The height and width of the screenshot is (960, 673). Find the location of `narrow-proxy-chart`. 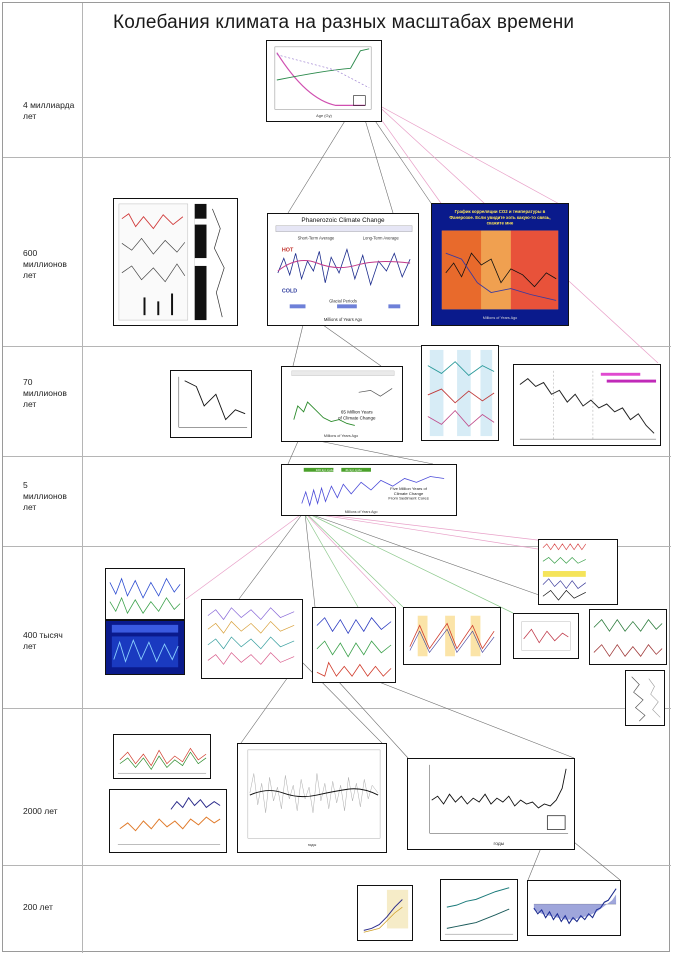

narrow-proxy-chart is located at coordinates (645, 698).